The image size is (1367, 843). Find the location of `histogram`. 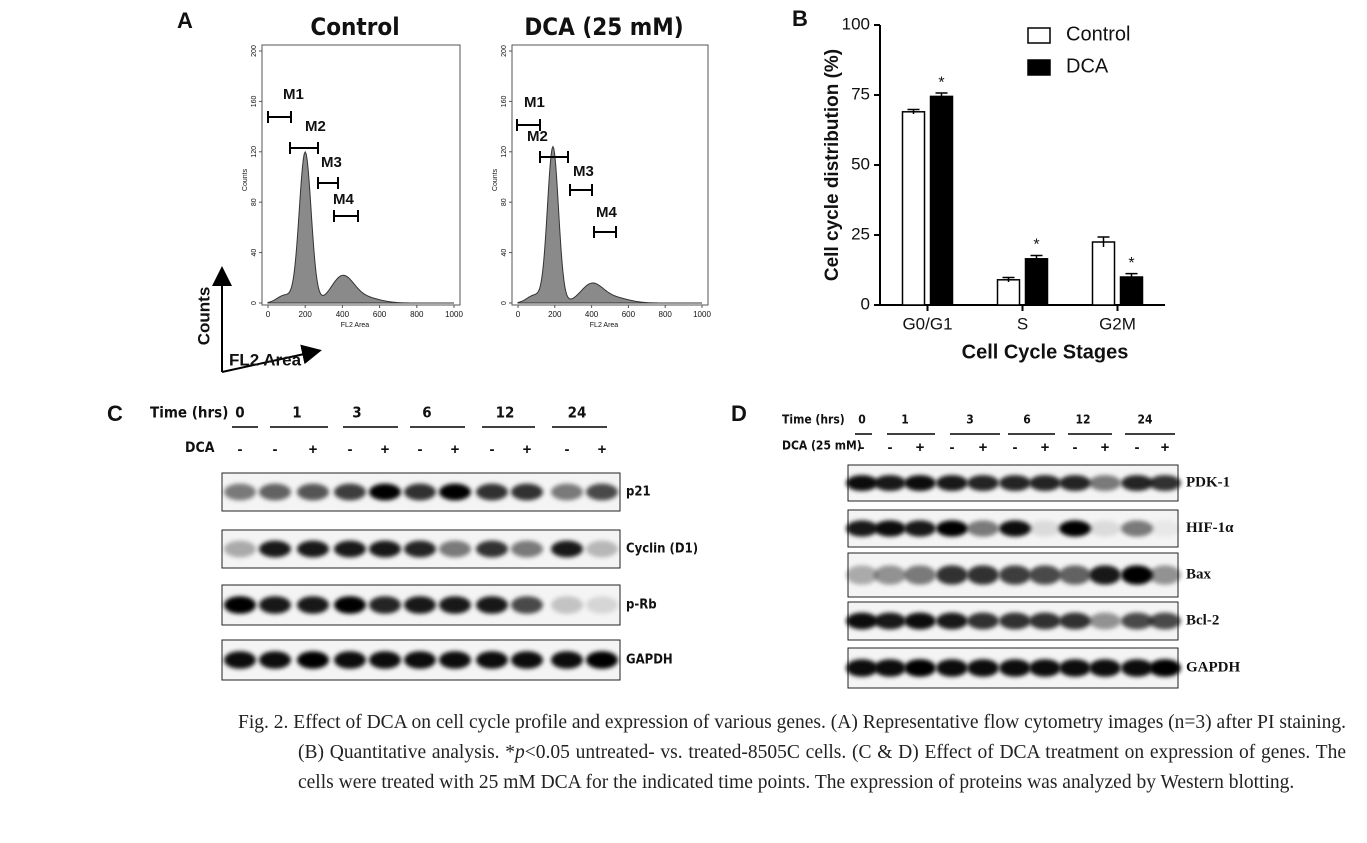

histogram is located at coordinates (609, 224).